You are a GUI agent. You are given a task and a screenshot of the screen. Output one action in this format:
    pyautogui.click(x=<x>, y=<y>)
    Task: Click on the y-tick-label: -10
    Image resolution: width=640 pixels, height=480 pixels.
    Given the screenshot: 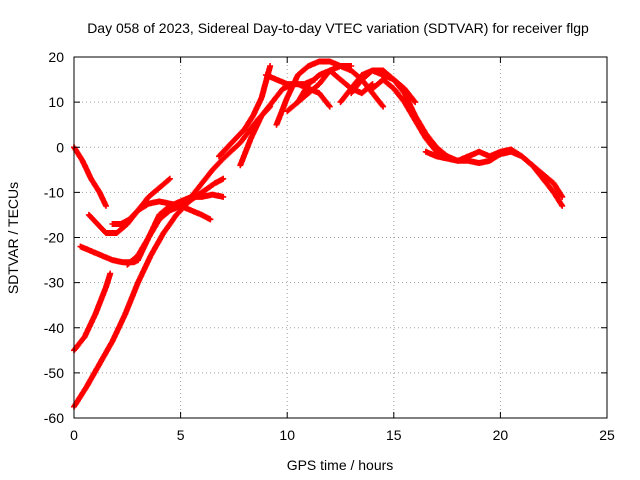 What is the action you would take?
    pyautogui.click(x=54, y=192)
    